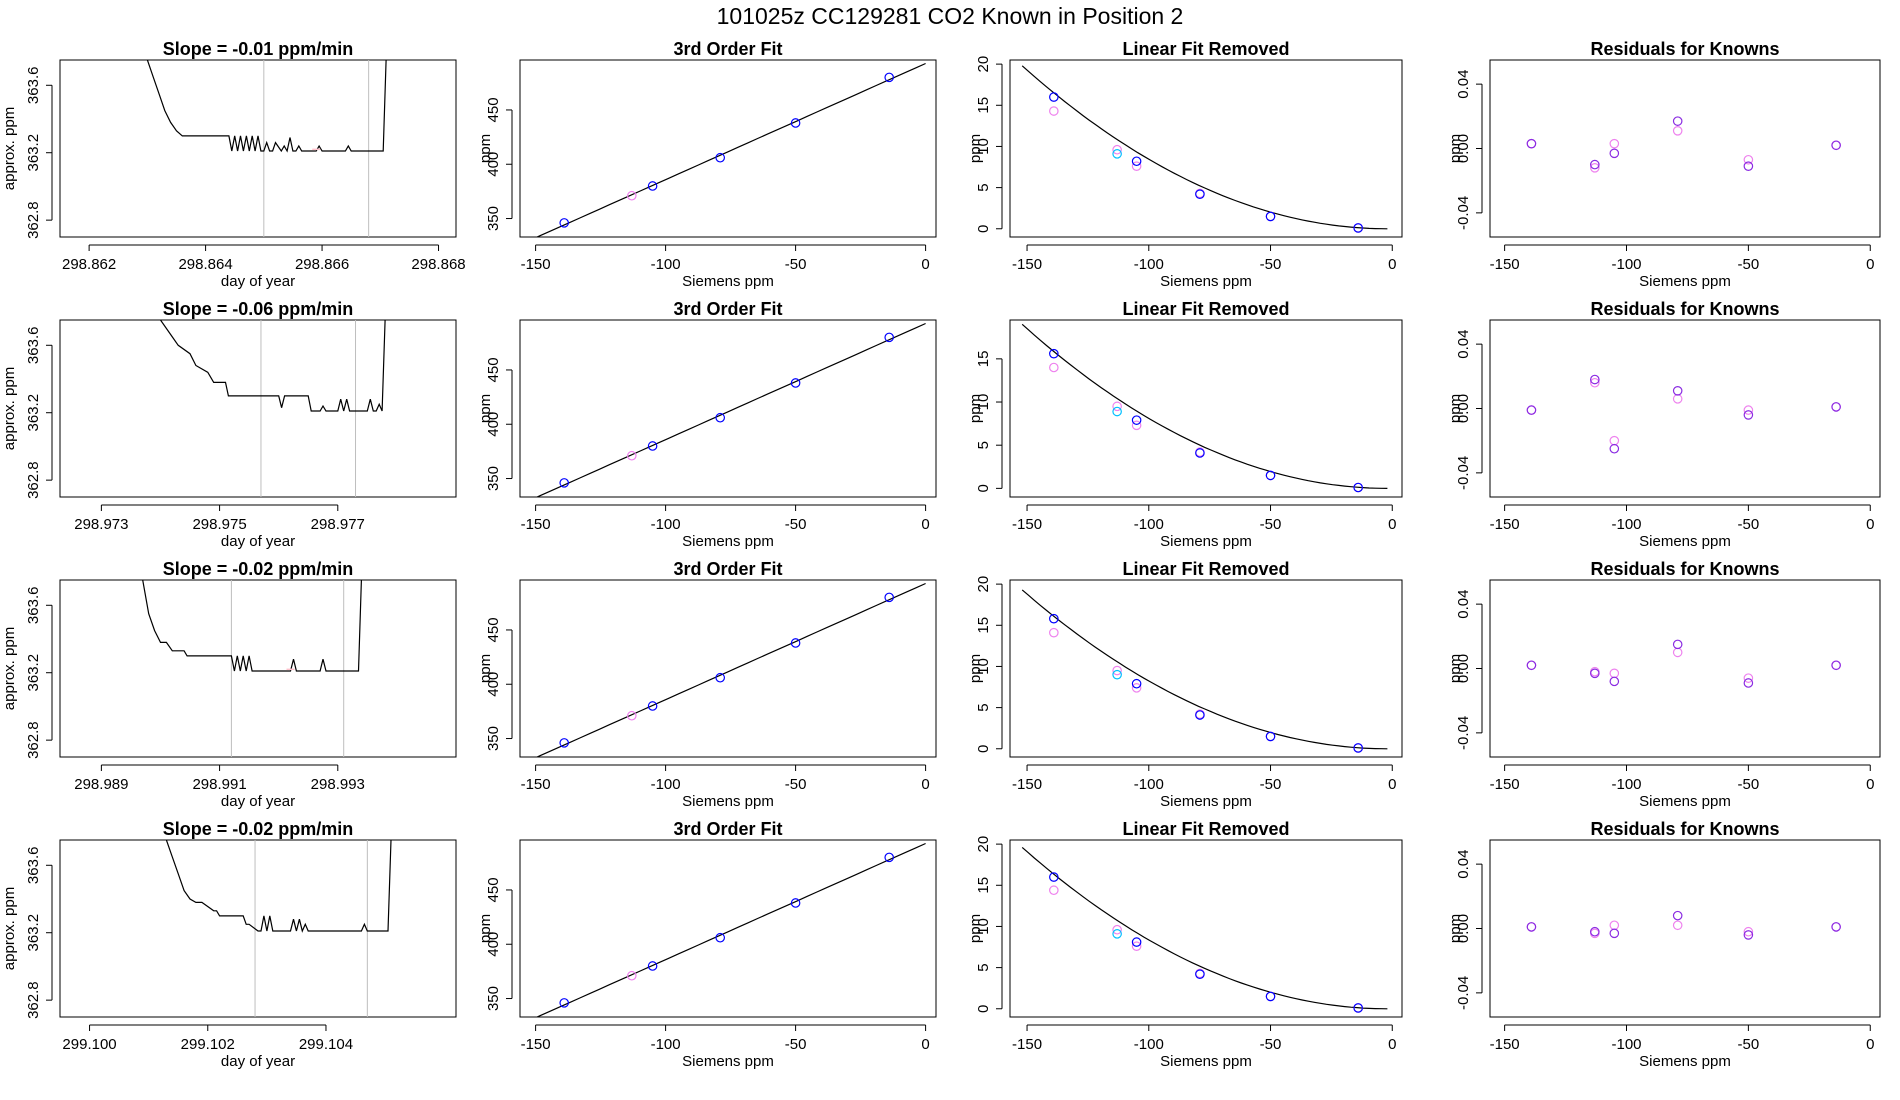 Image resolution: width=1900 pixels, height=1100 pixels. What do you see at coordinates (89, 1044) in the screenshot?
I see `x-tick-label: 299.100` at bounding box center [89, 1044].